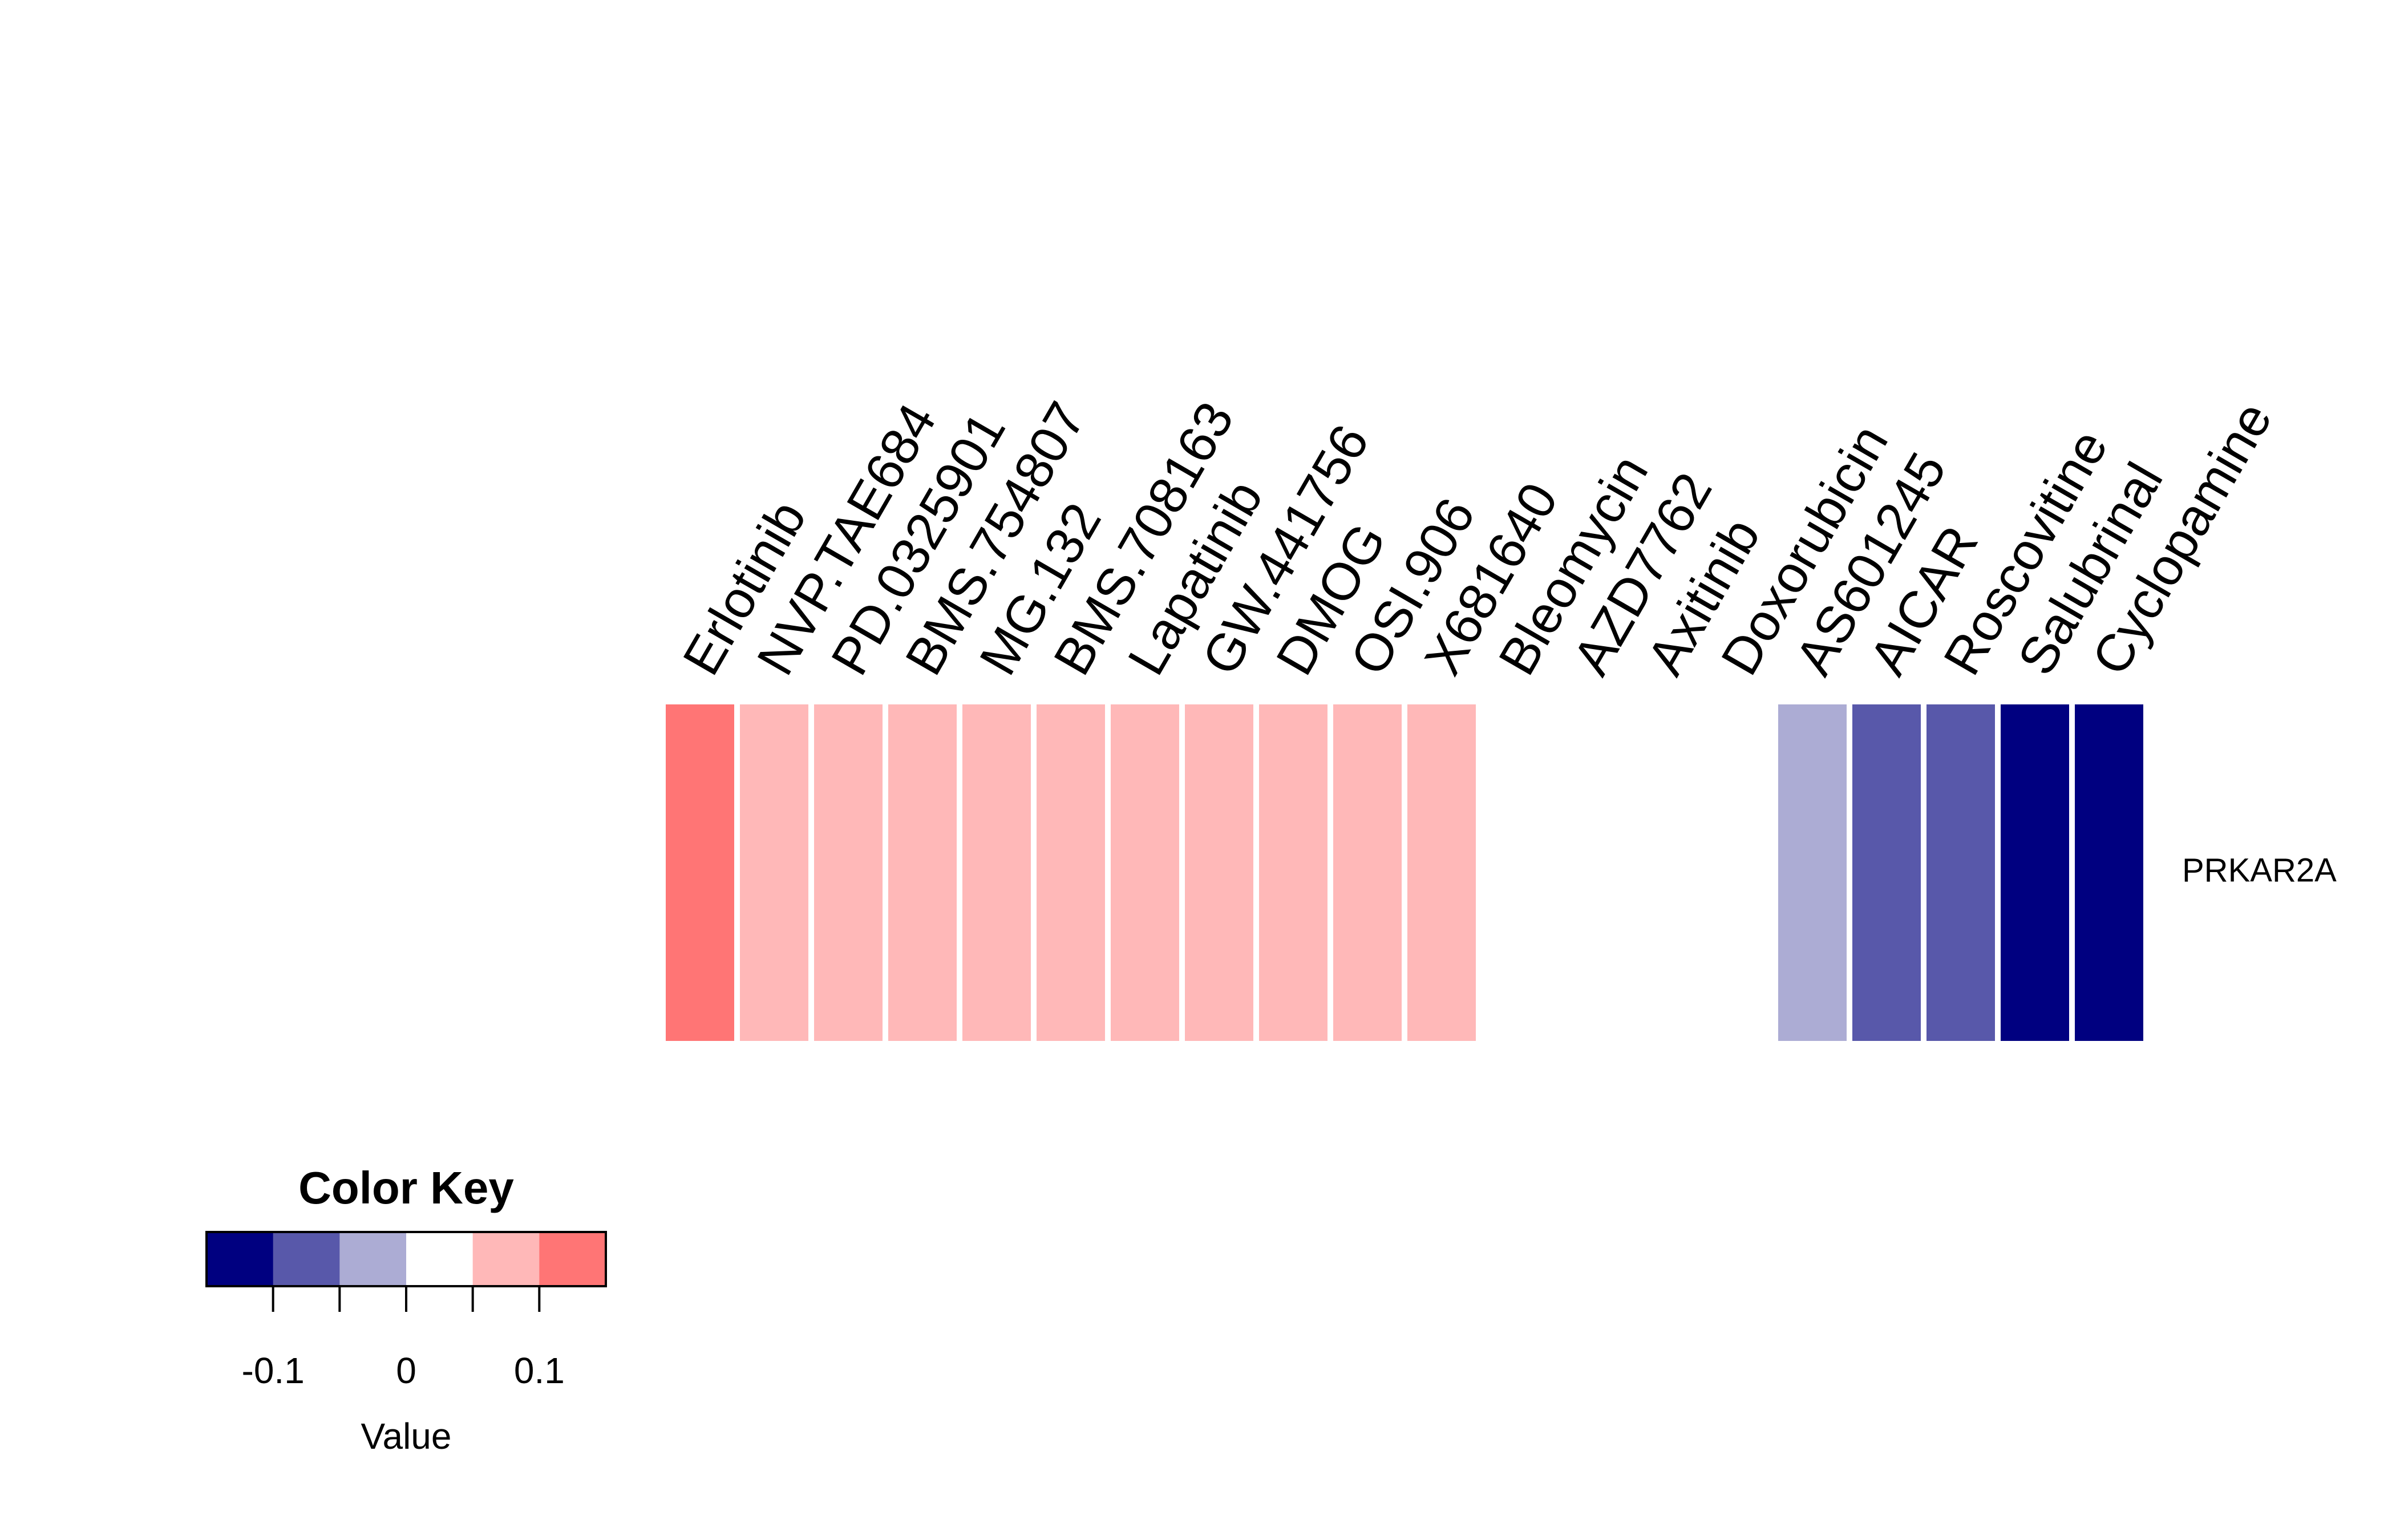 The height and width of the screenshot is (1540, 2396). I want to click on color-key-axis-label: Value, so click(406, 1437).